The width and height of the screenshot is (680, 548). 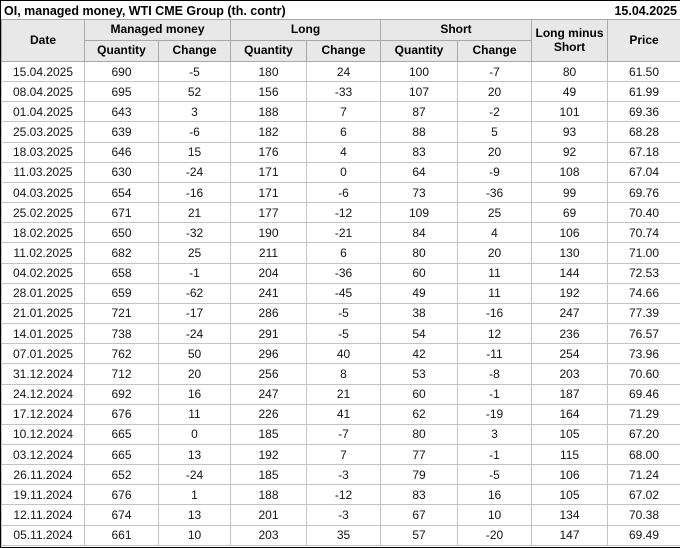 What do you see at coordinates (194, 112) in the screenshot?
I see `cell-mm-change: 3` at bounding box center [194, 112].